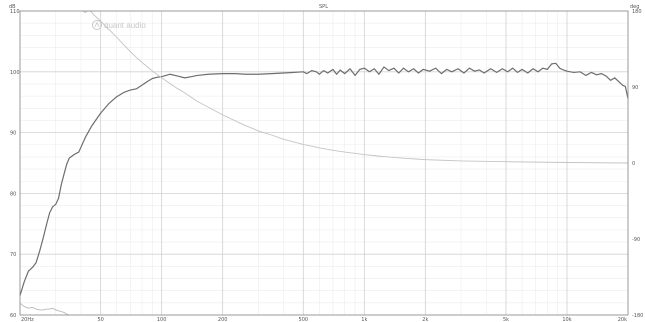 The image size is (645, 322). What do you see at coordinates (12, 7) in the screenshot?
I see `left-axis-unit: dB` at bounding box center [12, 7].